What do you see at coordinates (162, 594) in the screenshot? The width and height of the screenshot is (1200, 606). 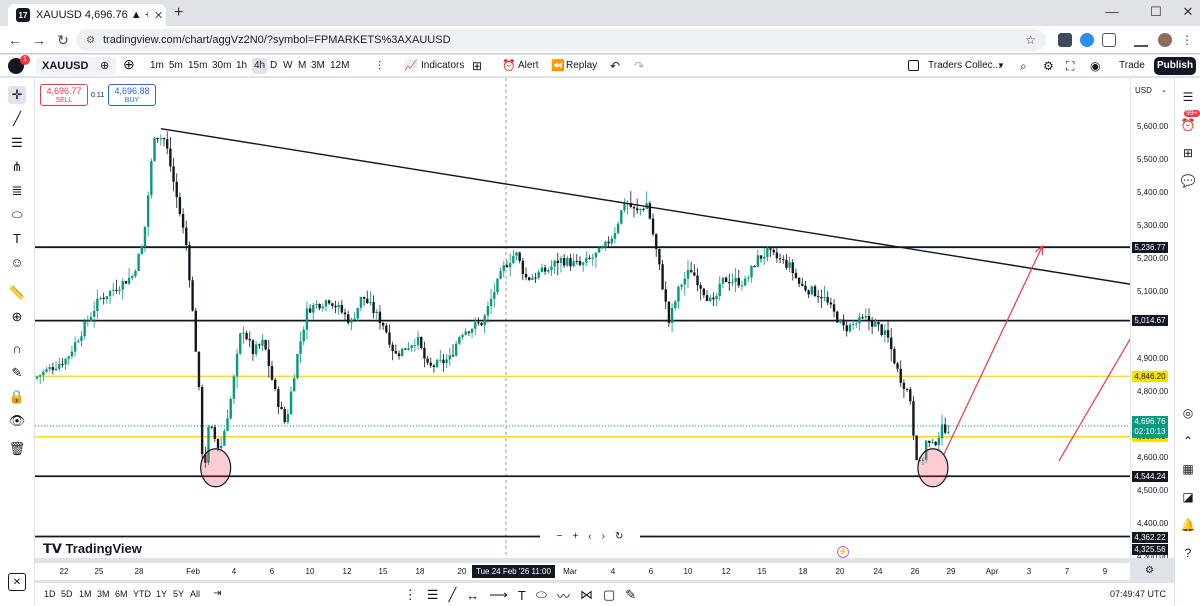 I see `range-1Y: 1Y` at bounding box center [162, 594].